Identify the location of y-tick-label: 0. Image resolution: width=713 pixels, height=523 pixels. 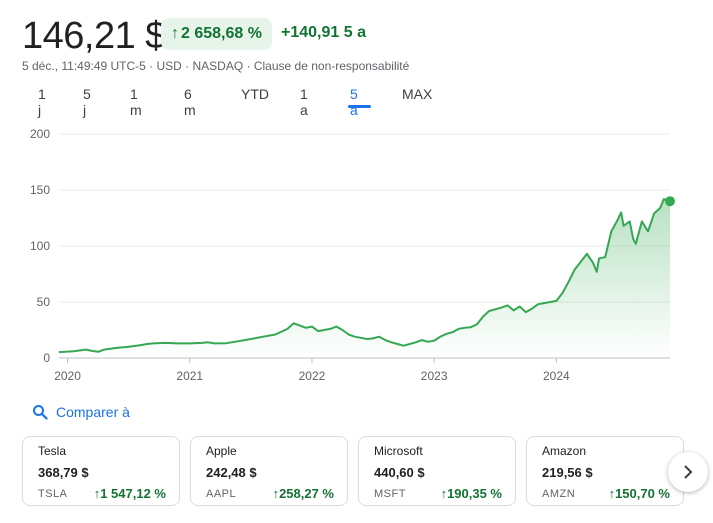
(46, 358).